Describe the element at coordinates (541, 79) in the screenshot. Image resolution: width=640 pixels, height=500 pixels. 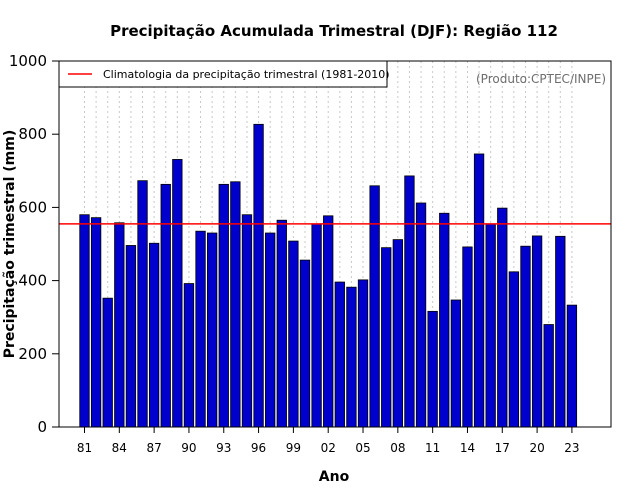
I see `credit-text: (Produto:CPTEC/INPE)` at that location.